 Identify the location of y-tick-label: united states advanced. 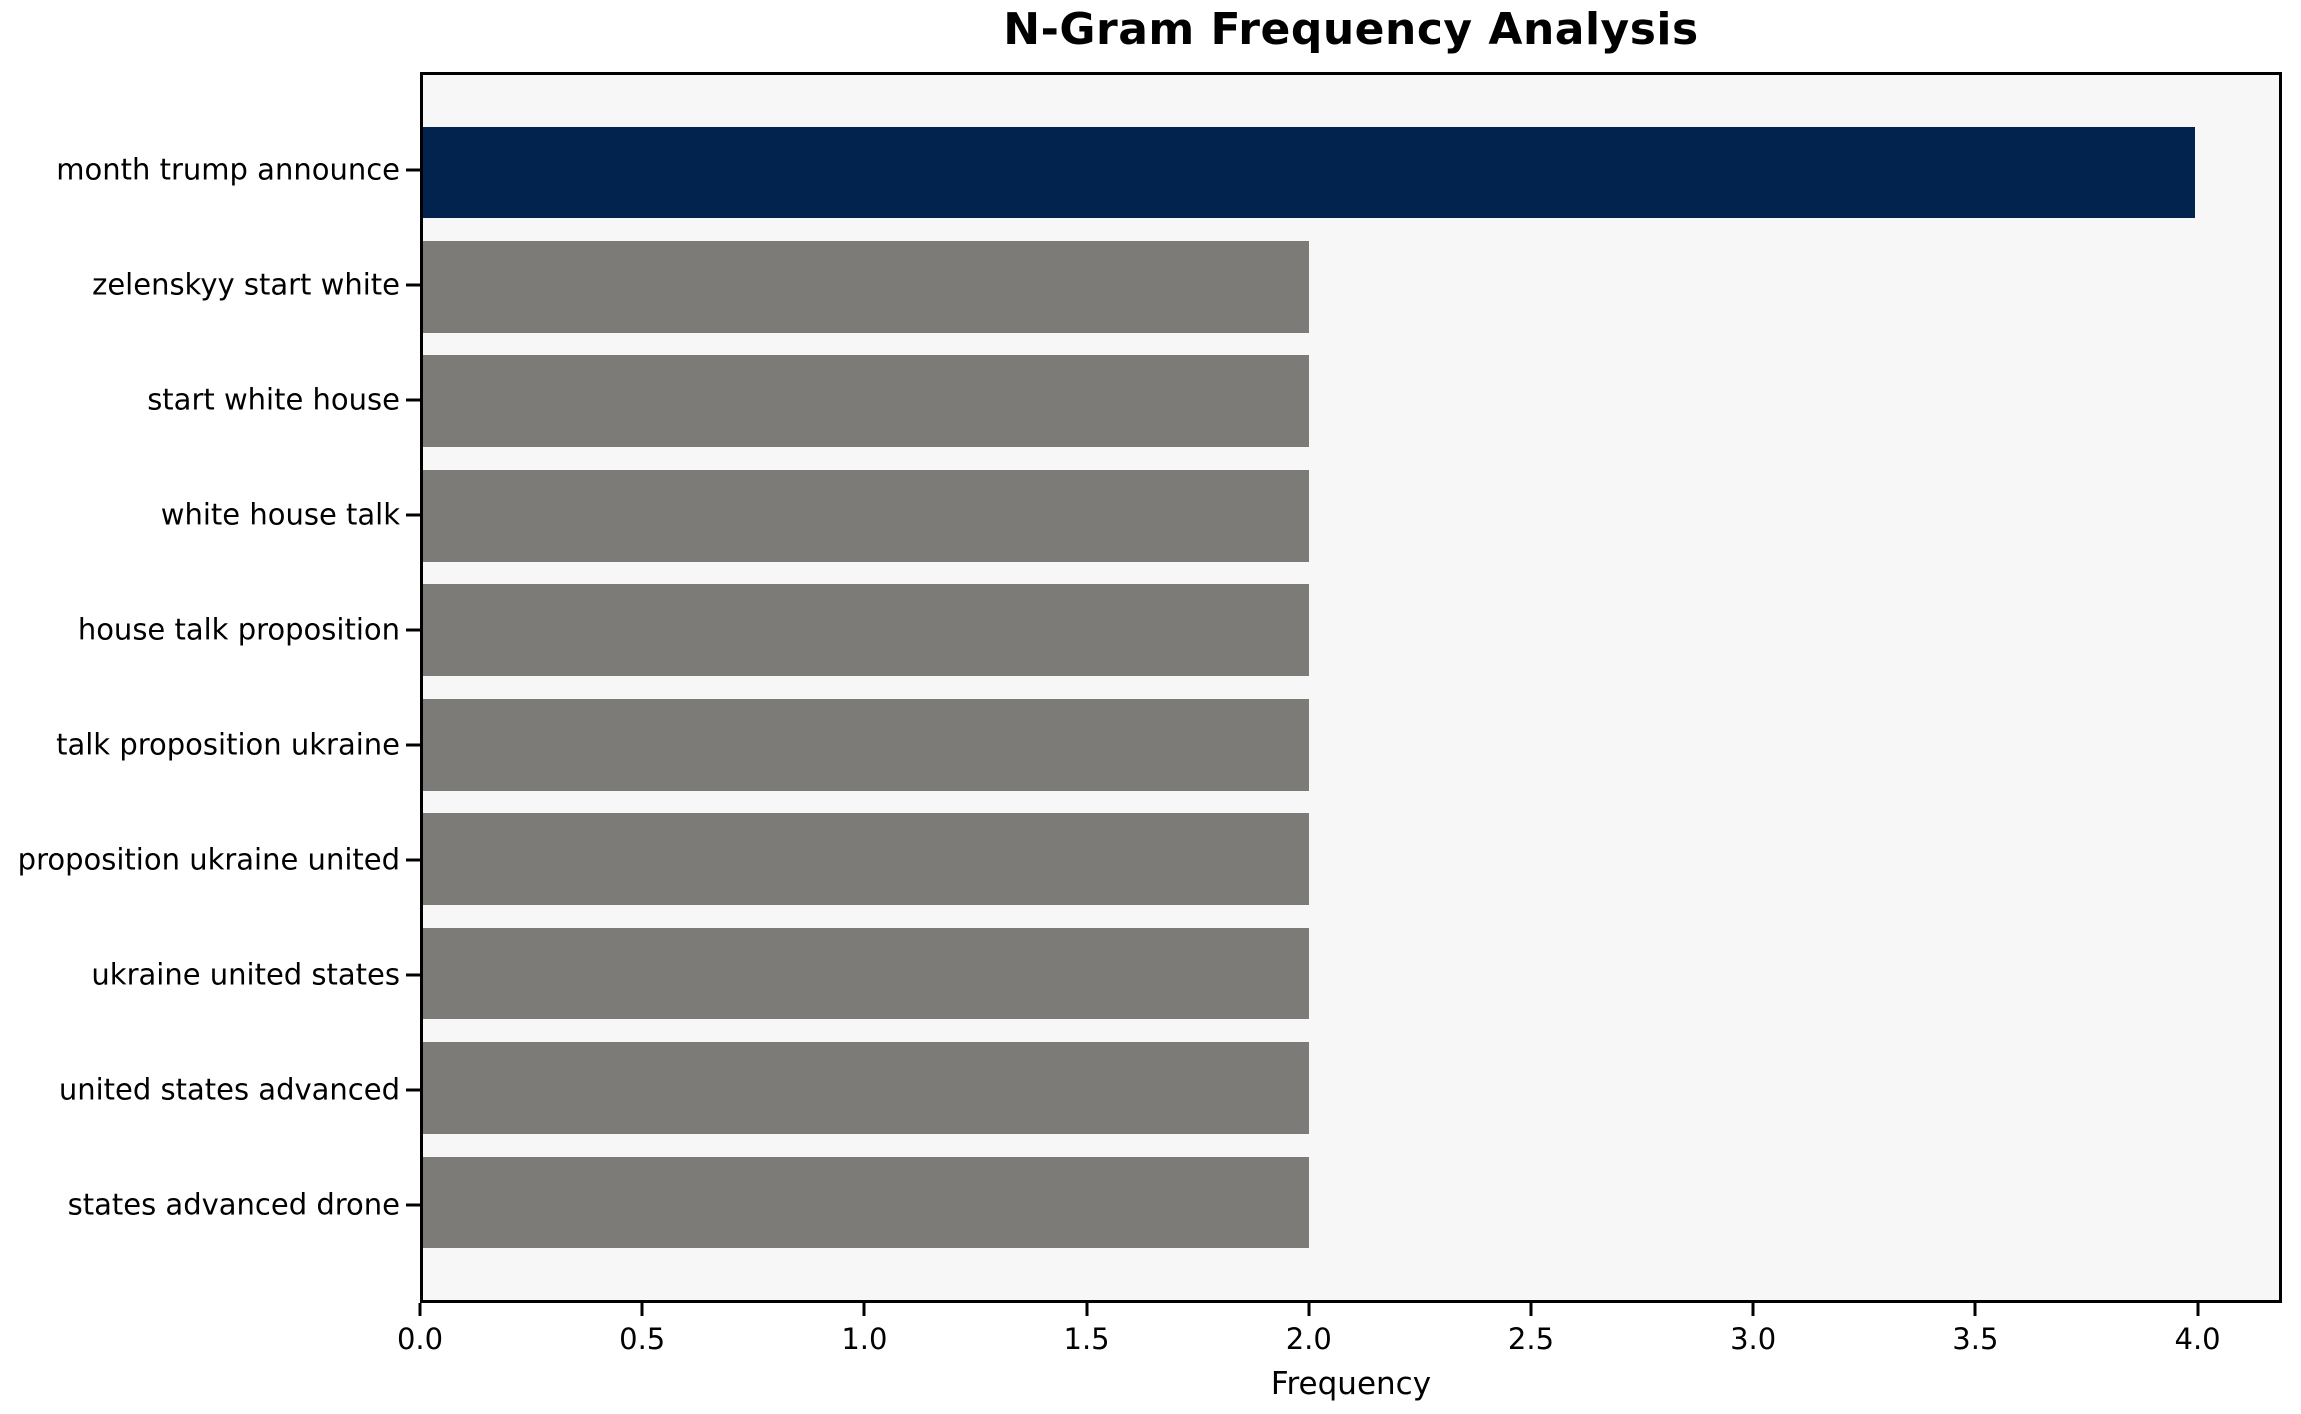
(229, 1089).